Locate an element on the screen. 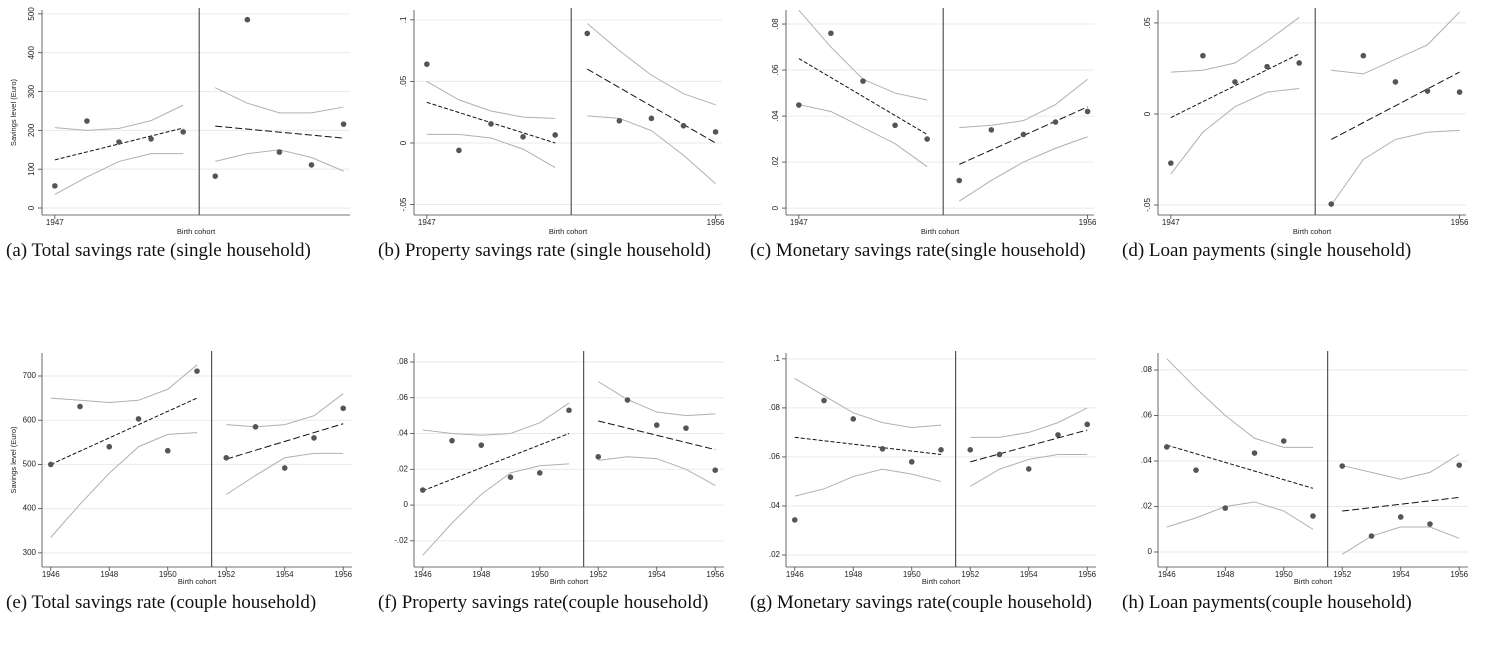  y-tick-label: .05 is located at coordinates (403, 81).